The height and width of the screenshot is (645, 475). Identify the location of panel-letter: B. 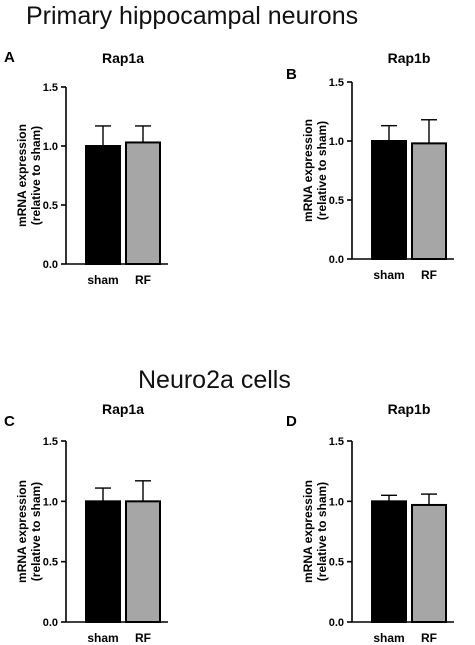
(291, 74).